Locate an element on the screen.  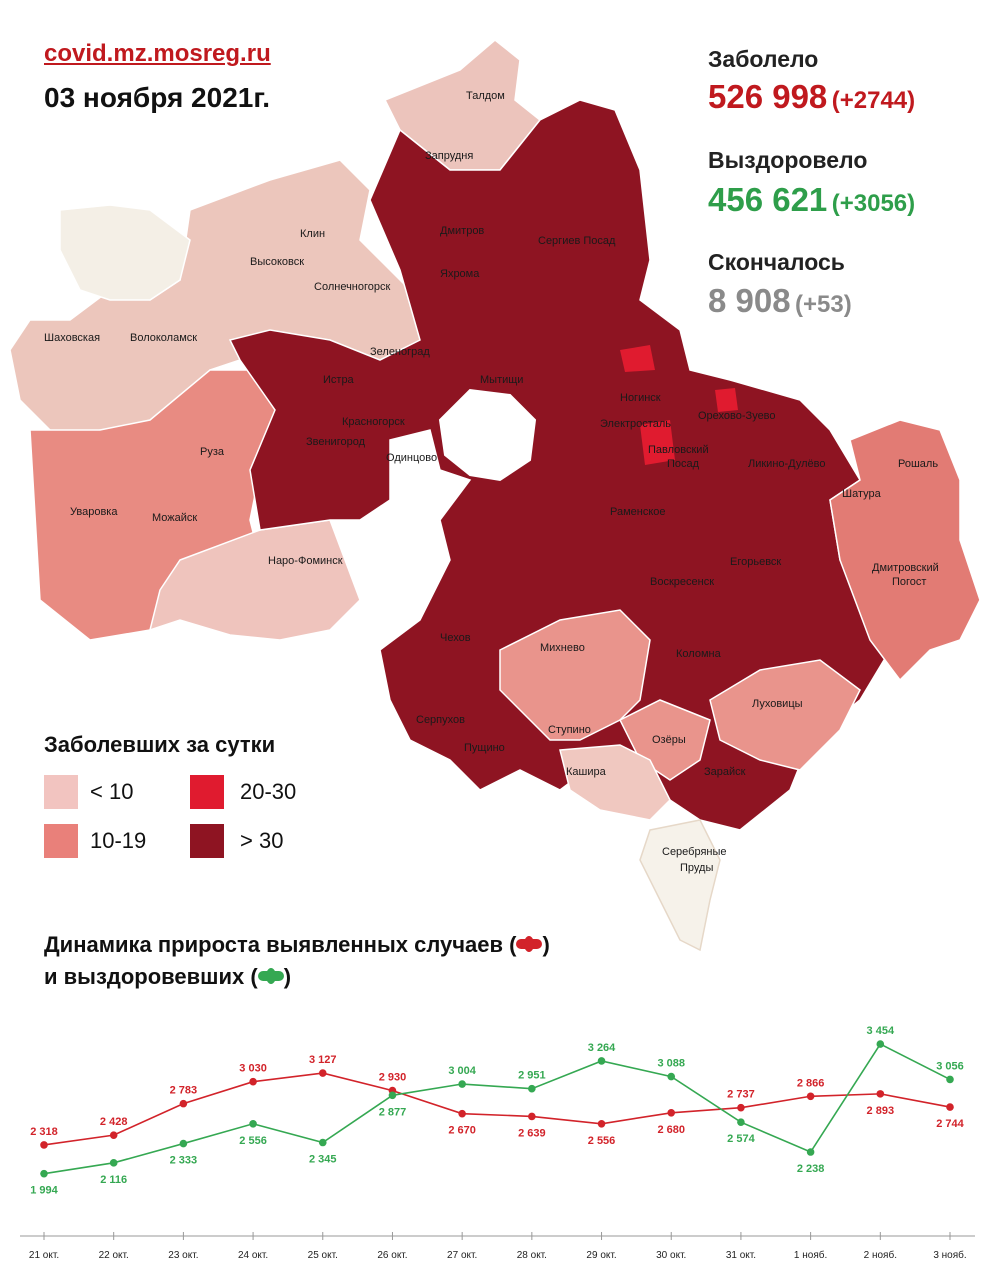
data-label: 2 556 is located at coordinates (253, 1141).